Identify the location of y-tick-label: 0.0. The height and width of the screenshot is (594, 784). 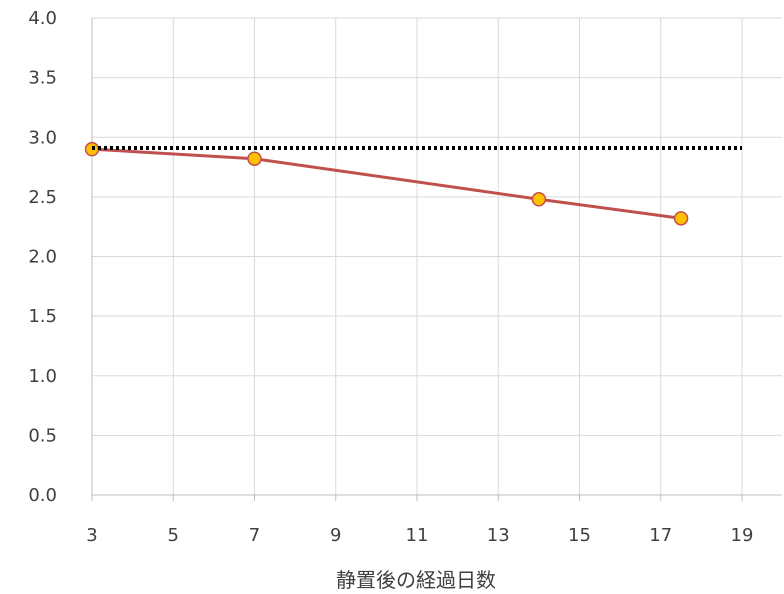
(42, 495).